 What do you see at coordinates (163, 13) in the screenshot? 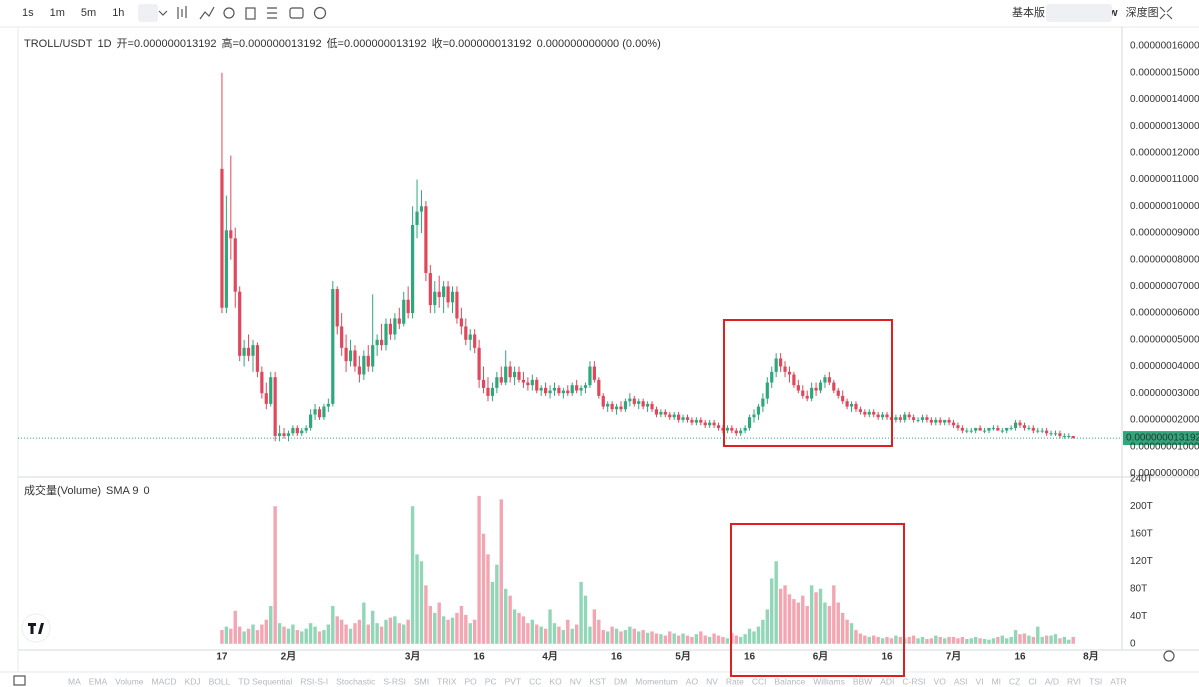
I see `dropdown-icon` at bounding box center [163, 13].